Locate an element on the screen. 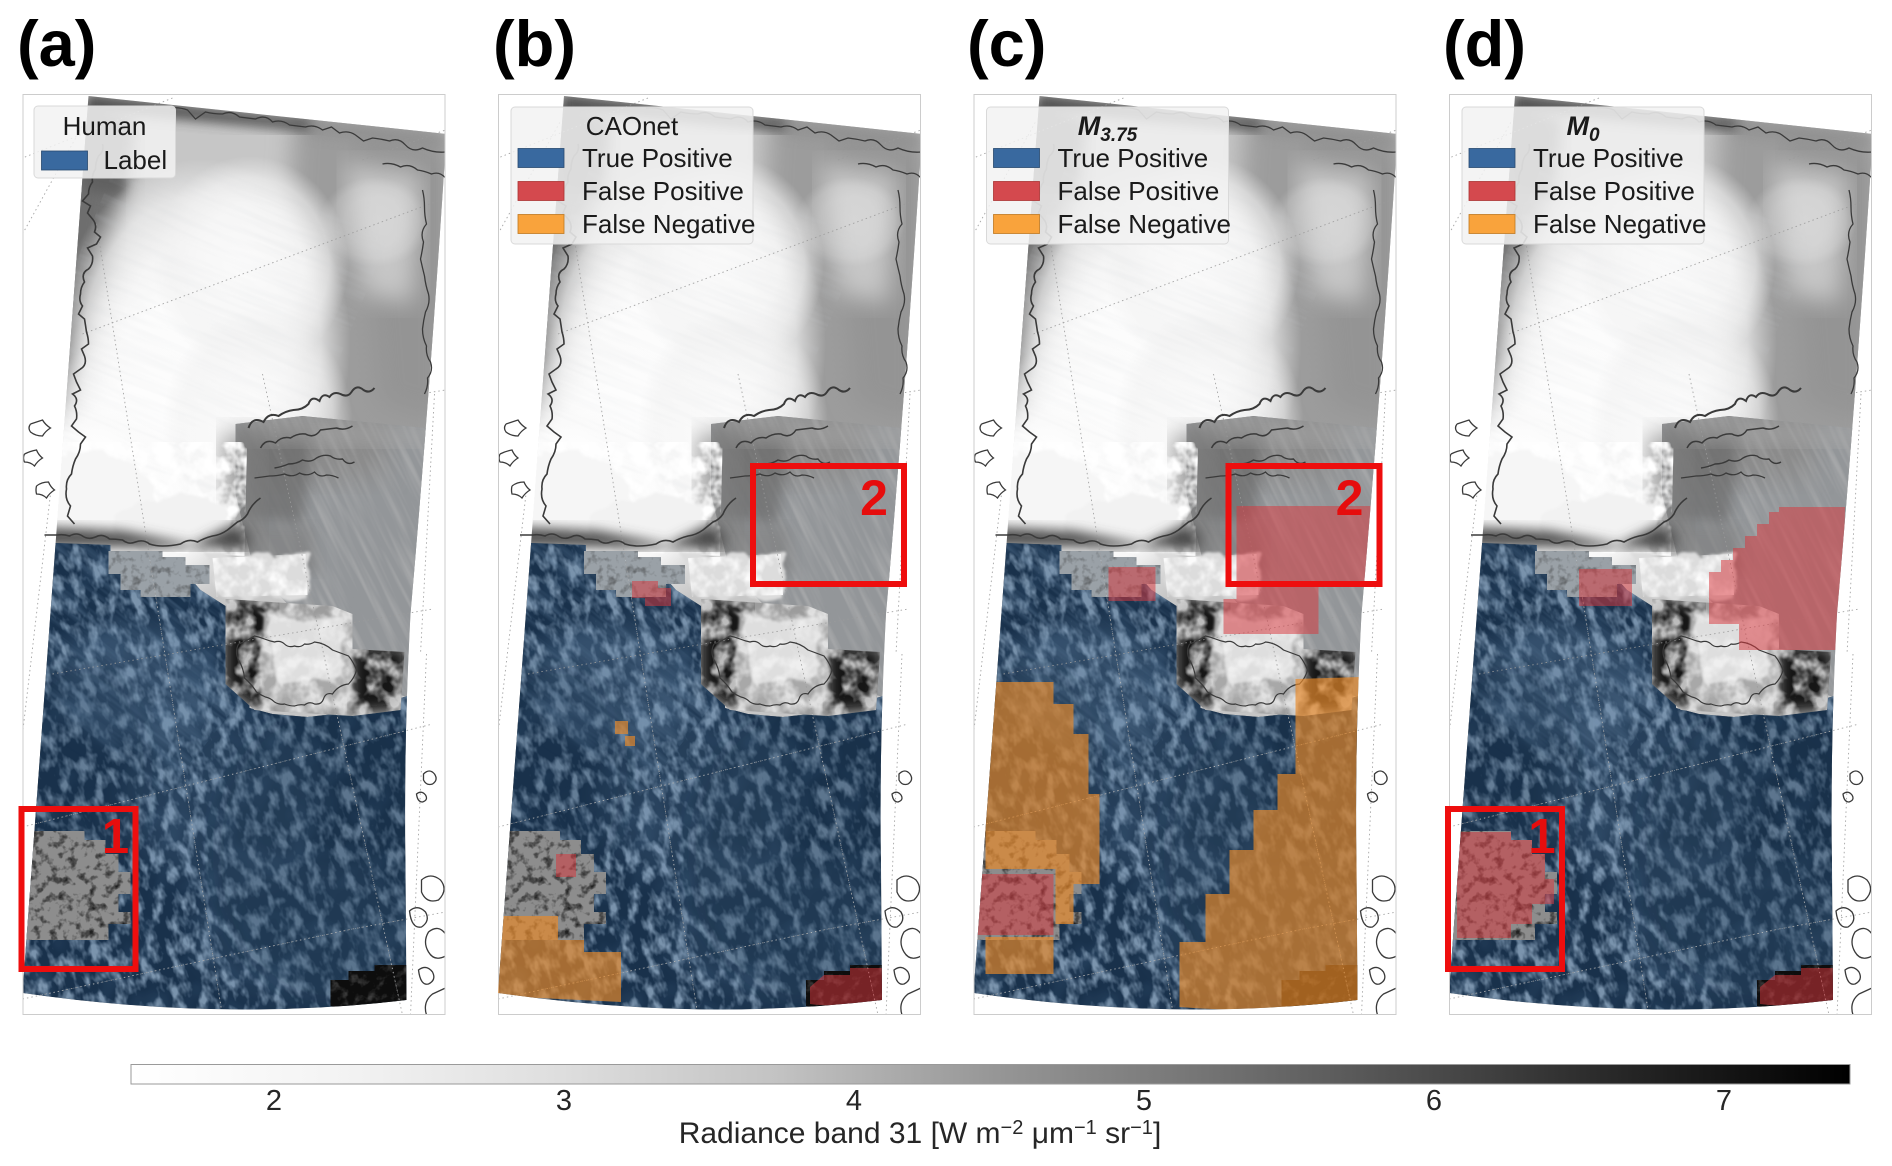 Image resolution: width=1892 pixels, height=1166 pixels. svg-text: 5 is located at coordinates (1144, 1101).